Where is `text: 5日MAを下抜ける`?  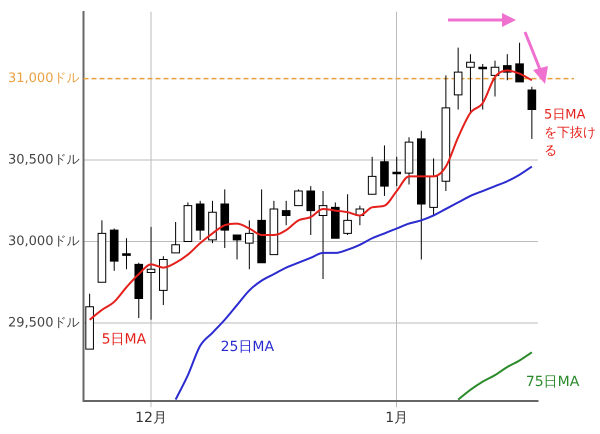
text: 5日MAを下抜ける is located at coordinates (570, 132).